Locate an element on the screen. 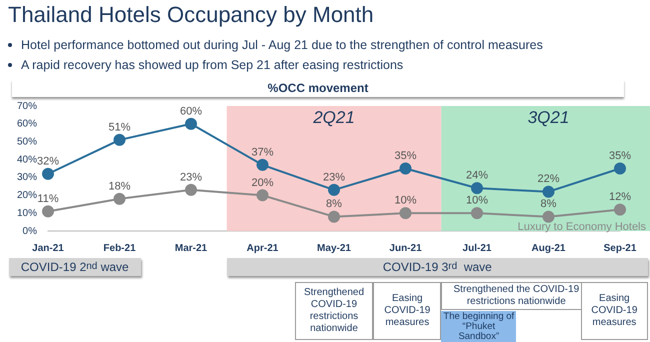  data-label: 51% is located at coordinates (119, 127).